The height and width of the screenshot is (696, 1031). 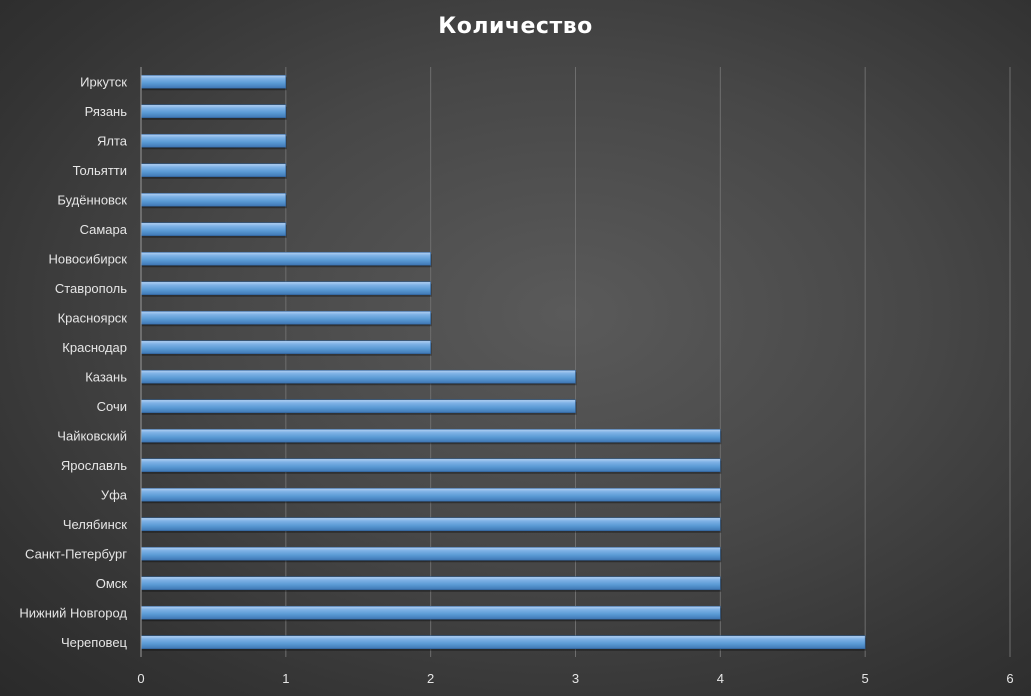 What do you see at coordinates (112, 583) in the screenshot?
I see `category-label: Омск` at bounding box center [112, 583].